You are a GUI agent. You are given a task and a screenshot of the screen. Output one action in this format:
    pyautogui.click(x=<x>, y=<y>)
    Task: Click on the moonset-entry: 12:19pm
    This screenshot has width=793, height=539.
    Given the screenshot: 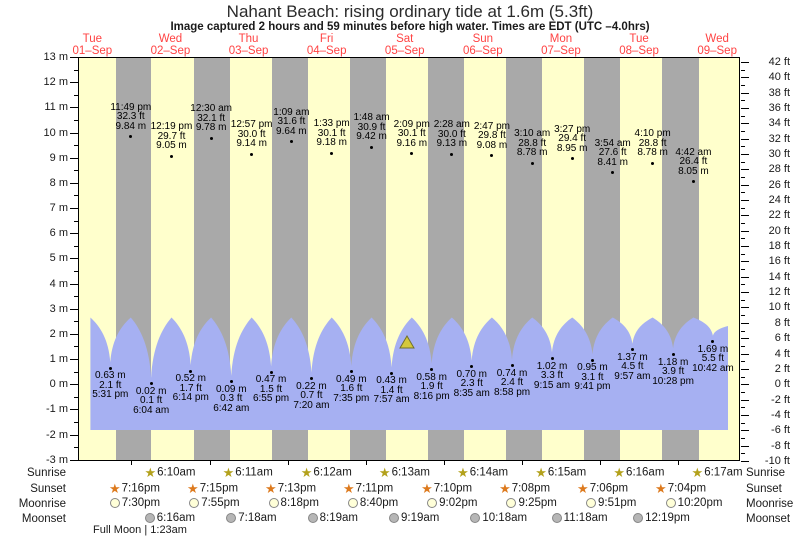 What is the action you would take?
    pyautogui.click(x=661, y=518)
    